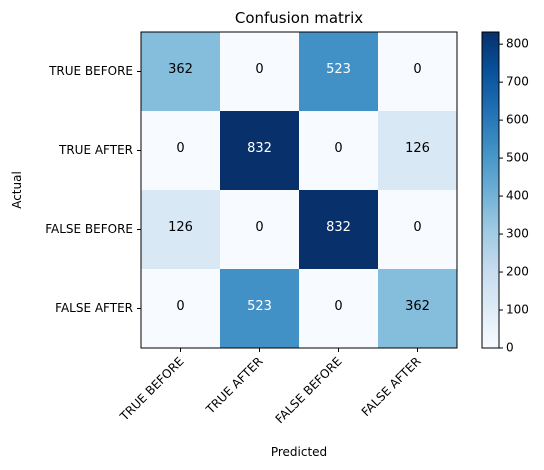  What do you see at coordinates (90, 71) in the screenshot?
I see `y-tick-label: TRUE BEFORE` at bounding box center [90, 71].